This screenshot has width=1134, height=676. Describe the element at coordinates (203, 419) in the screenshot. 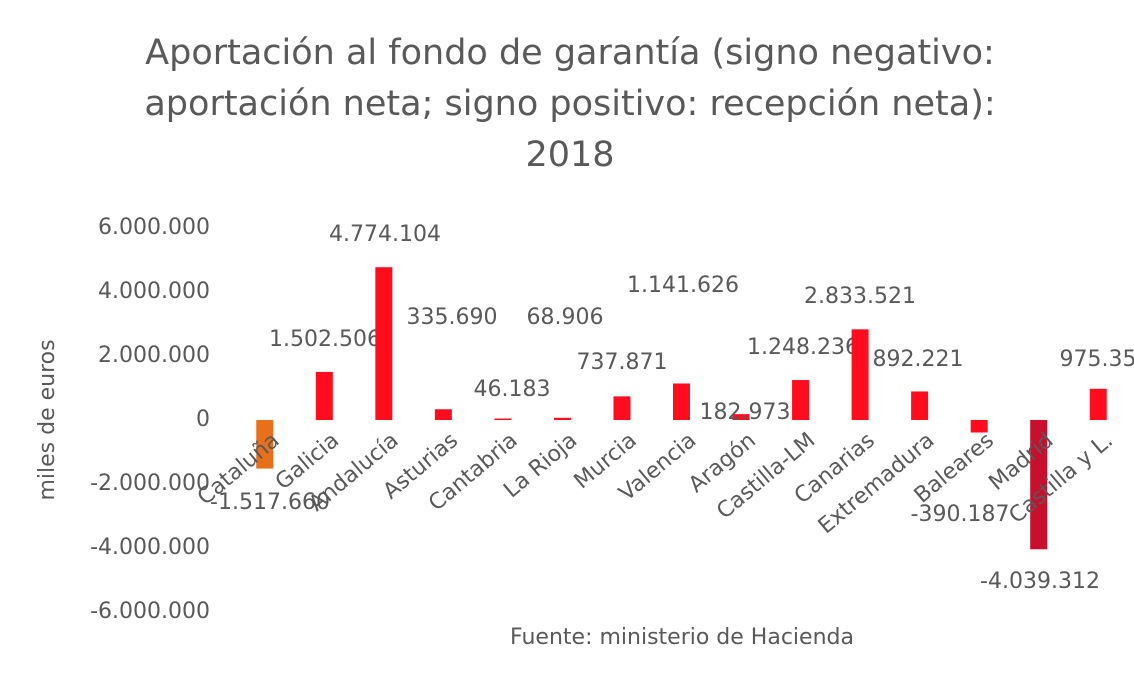

I see `y-tick-label: 0` at that location.